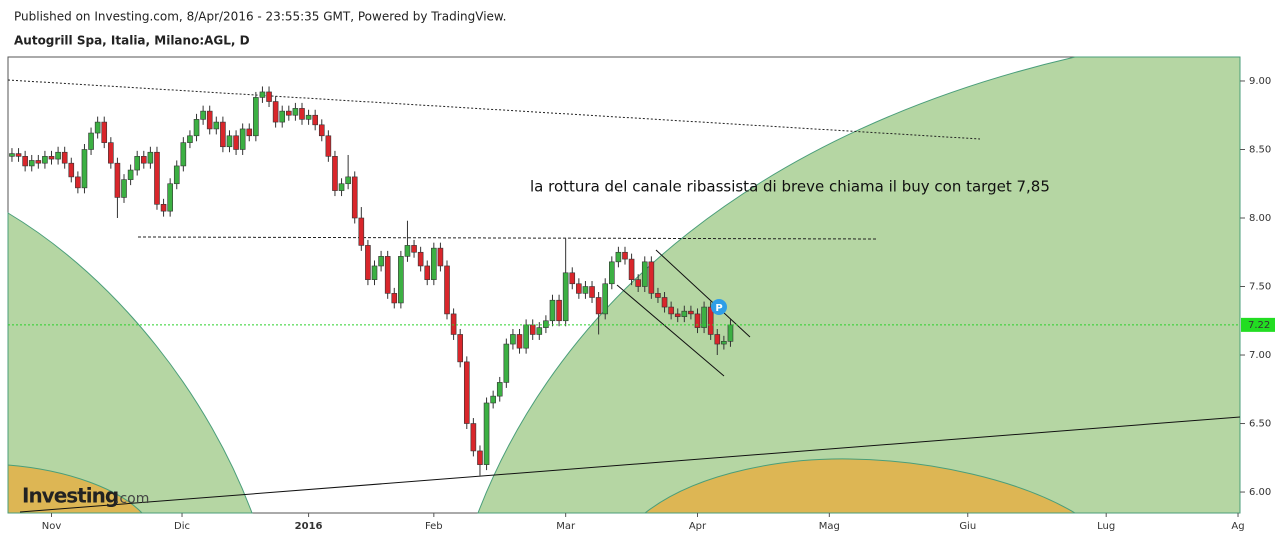 Image resolution: width=1283 pixels, height=539 pixels. What do you see at coordinates (1258, 324) in the screenshot?
I see `last-price-box` at bounding box center [1258, 324].